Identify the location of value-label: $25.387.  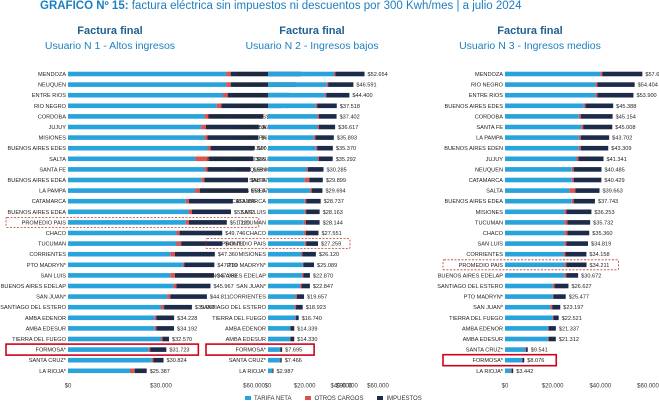
(160, 372).